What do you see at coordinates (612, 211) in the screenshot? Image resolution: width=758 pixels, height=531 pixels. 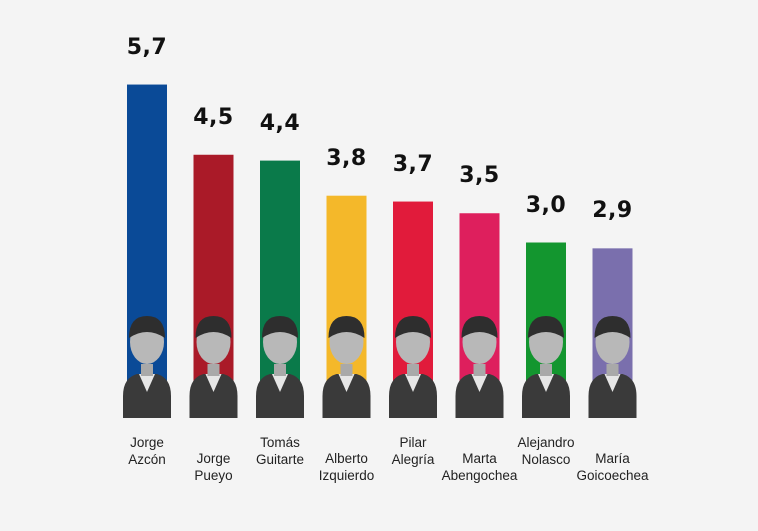 I see `value-label-7: 2,9` at bounding box center [612, 211].